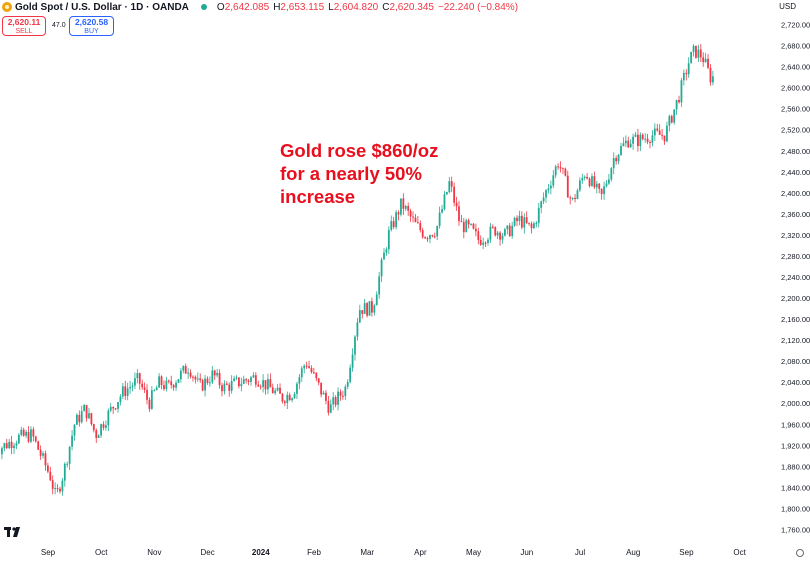 The height and width of the screenshot is (561, 810). What do you see at coordinates (91, 22) in the screenshot?
I see `buy-price: 2,620.58` at bounding box center [91, 22].